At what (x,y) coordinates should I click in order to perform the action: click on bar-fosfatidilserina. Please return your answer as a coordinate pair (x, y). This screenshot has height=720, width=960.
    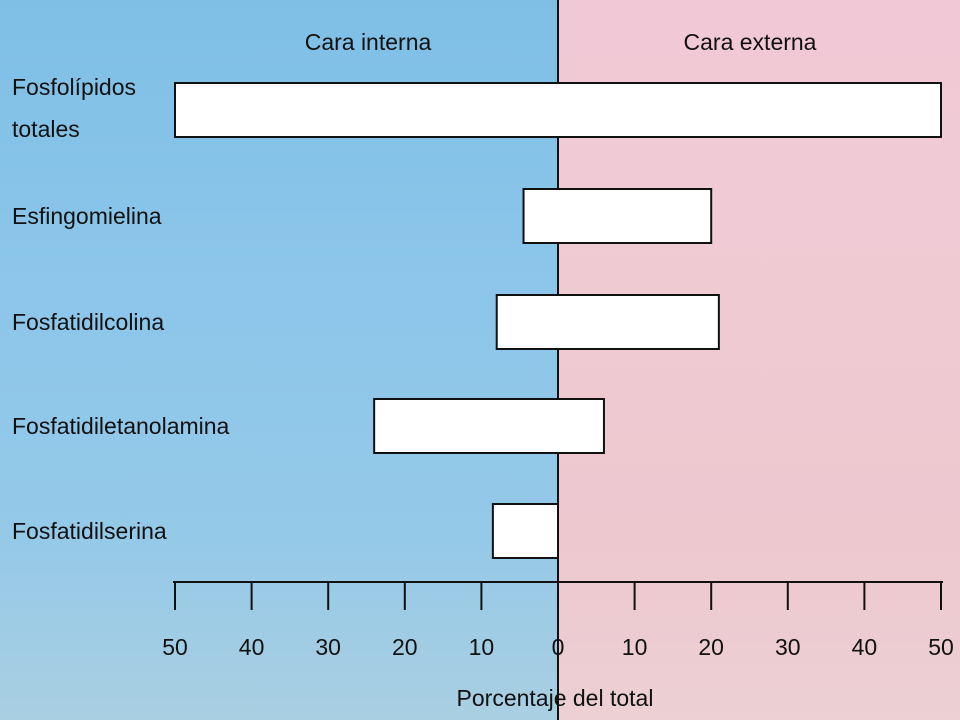
    Looking at the image, I should click on (525, 531).